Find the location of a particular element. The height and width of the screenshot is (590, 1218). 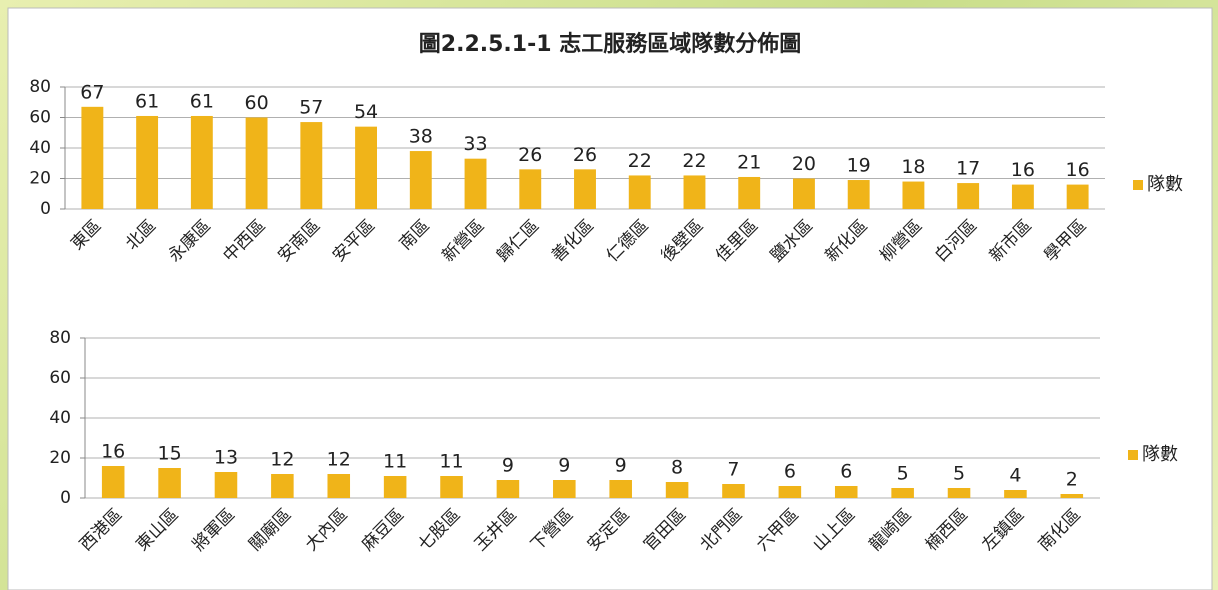

data-label: 38 is located at coordinates (421, 137).